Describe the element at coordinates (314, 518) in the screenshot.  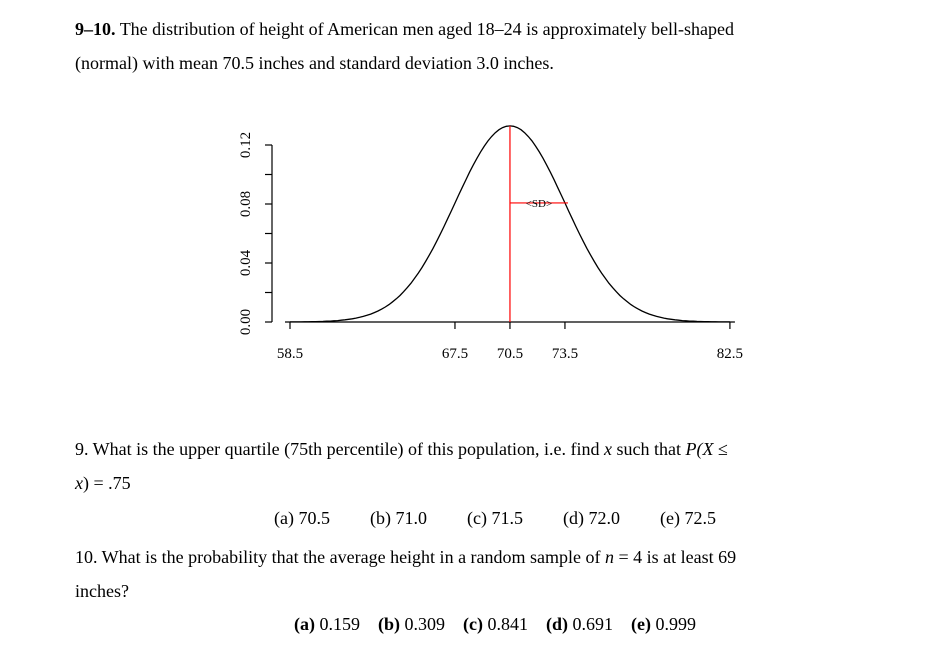
I see `q9-option-a-value: 70.5` at that location.